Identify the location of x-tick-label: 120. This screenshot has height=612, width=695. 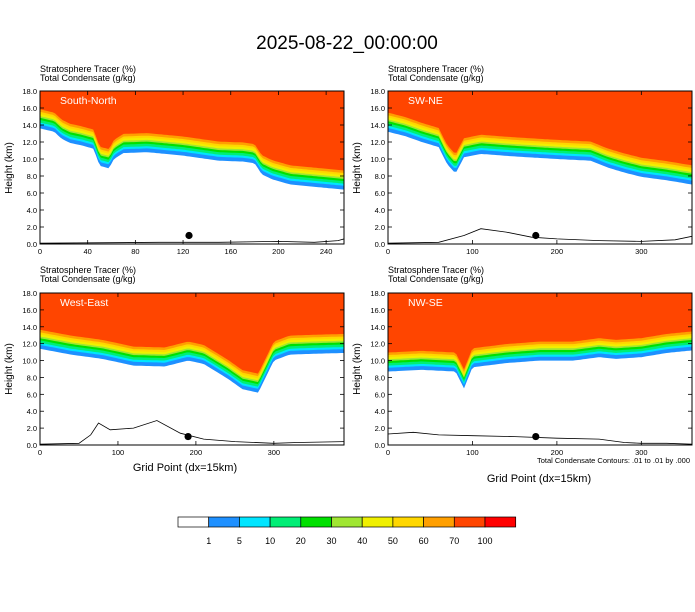
(183, 251).